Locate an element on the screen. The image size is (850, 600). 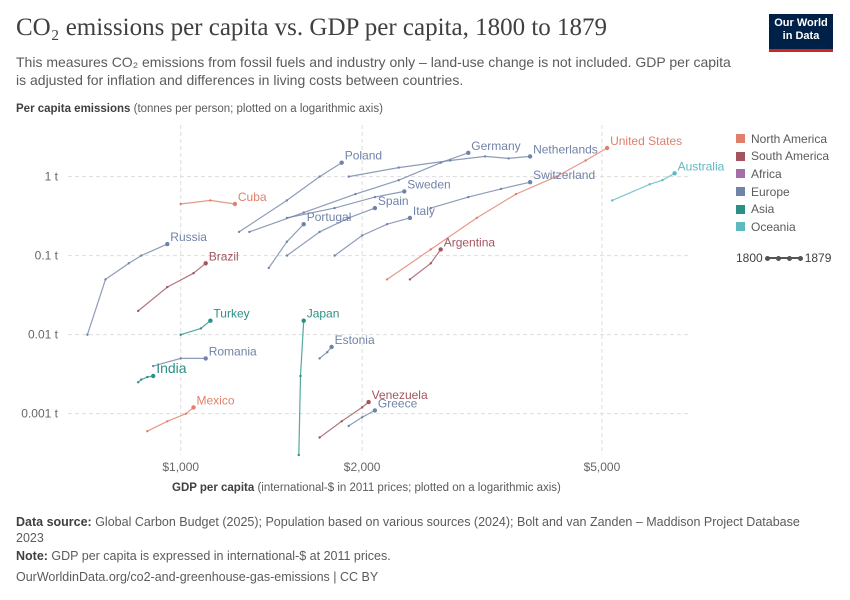
series-label: Spain is located at coordinates (393, 201).